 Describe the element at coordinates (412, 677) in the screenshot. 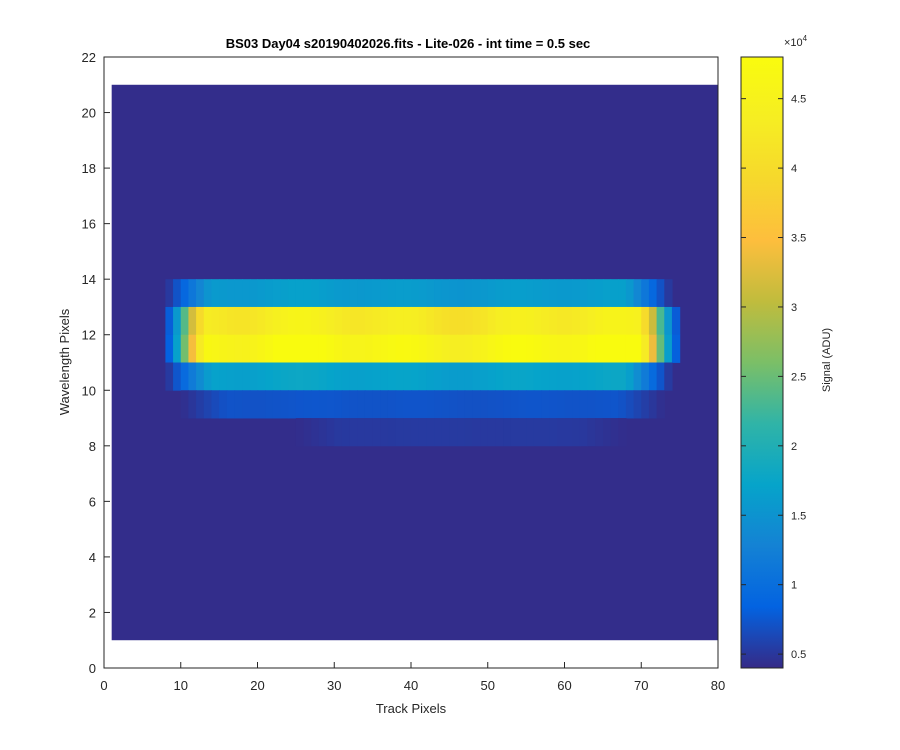

I see `x-axis-ticks: 0 10 20 30 40 50 60 70 80` at that location.